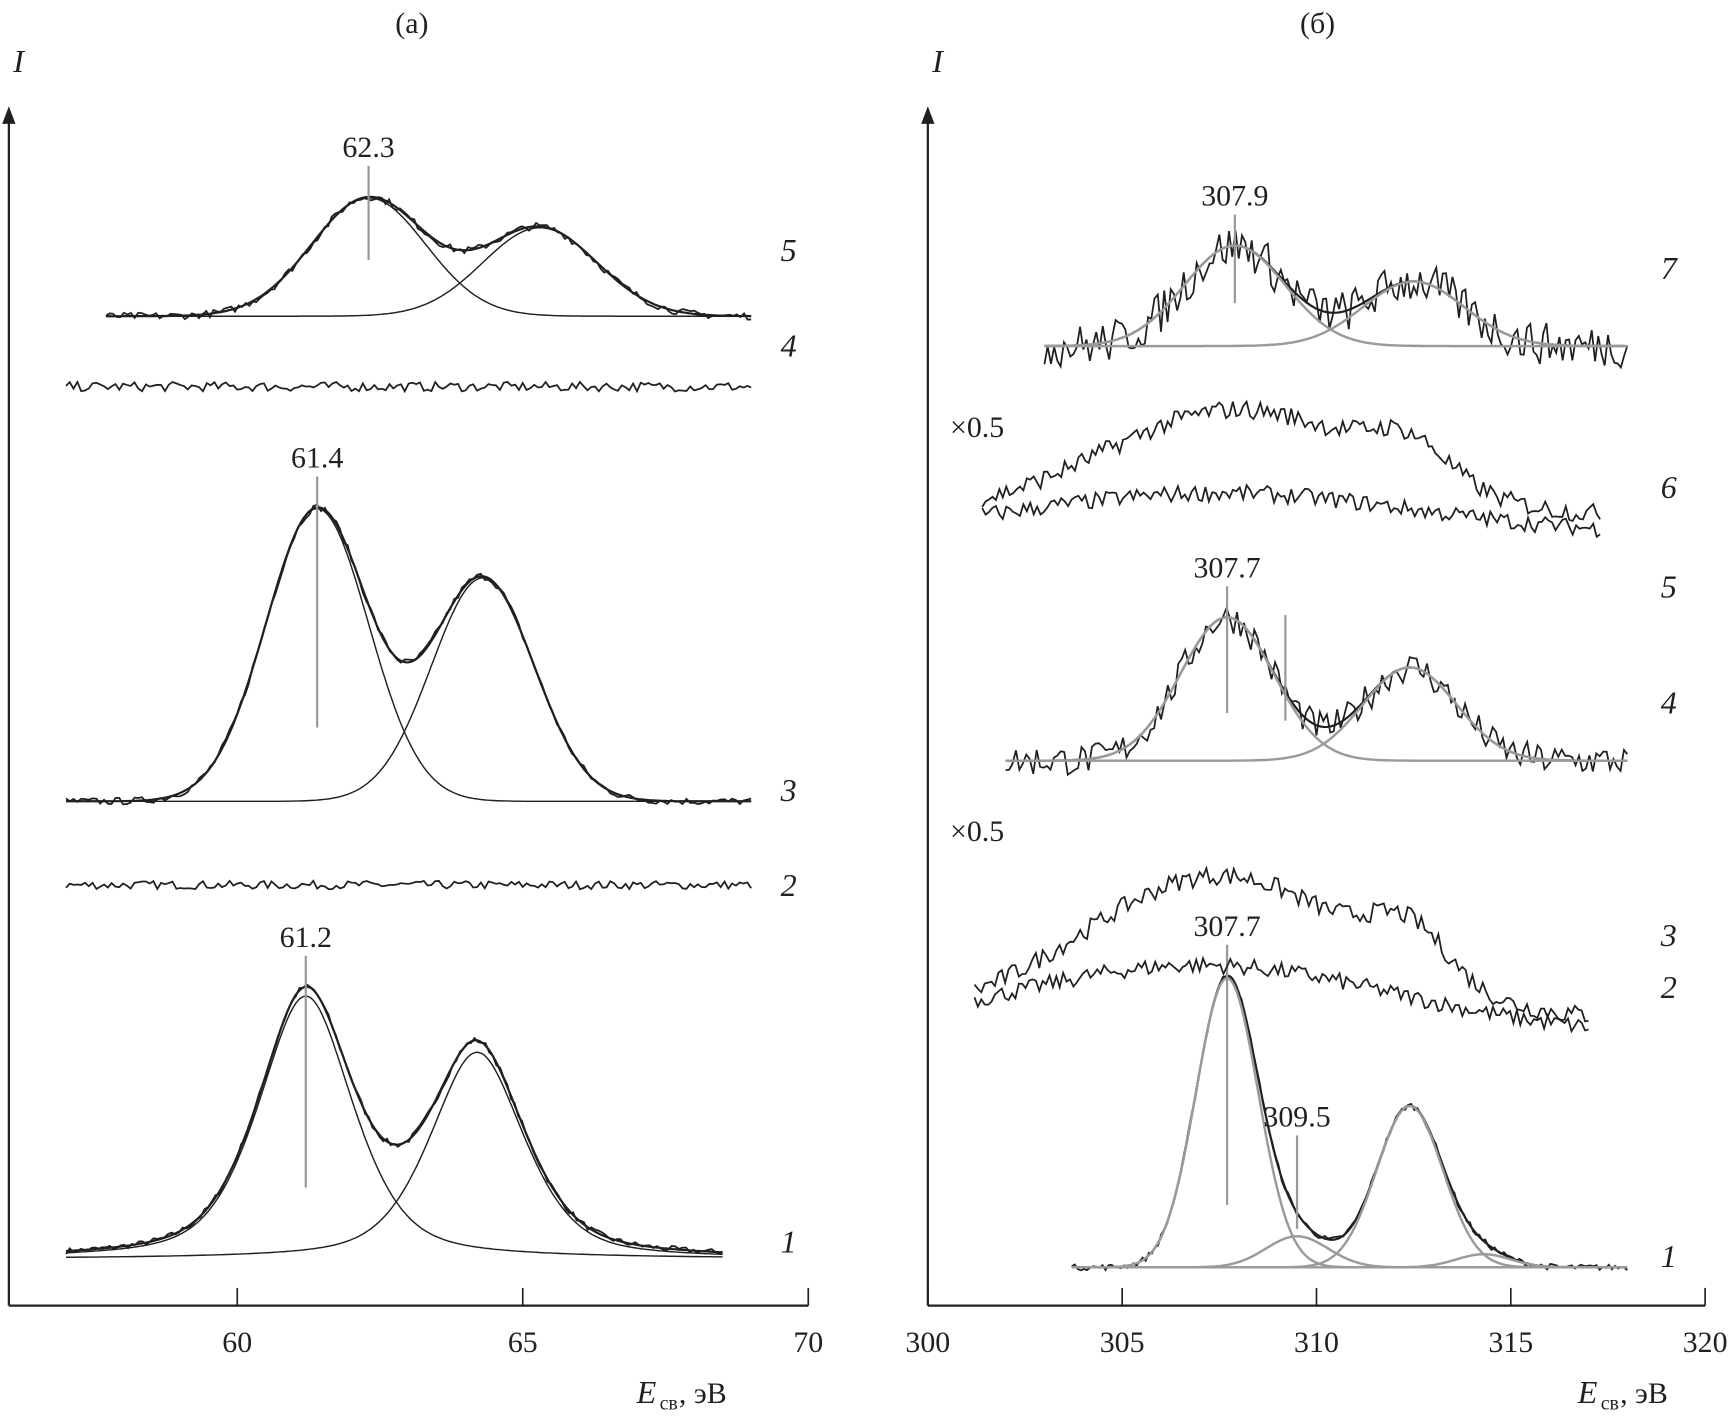  I want to click on x-tick-label: 315, so click(1510, 1342).